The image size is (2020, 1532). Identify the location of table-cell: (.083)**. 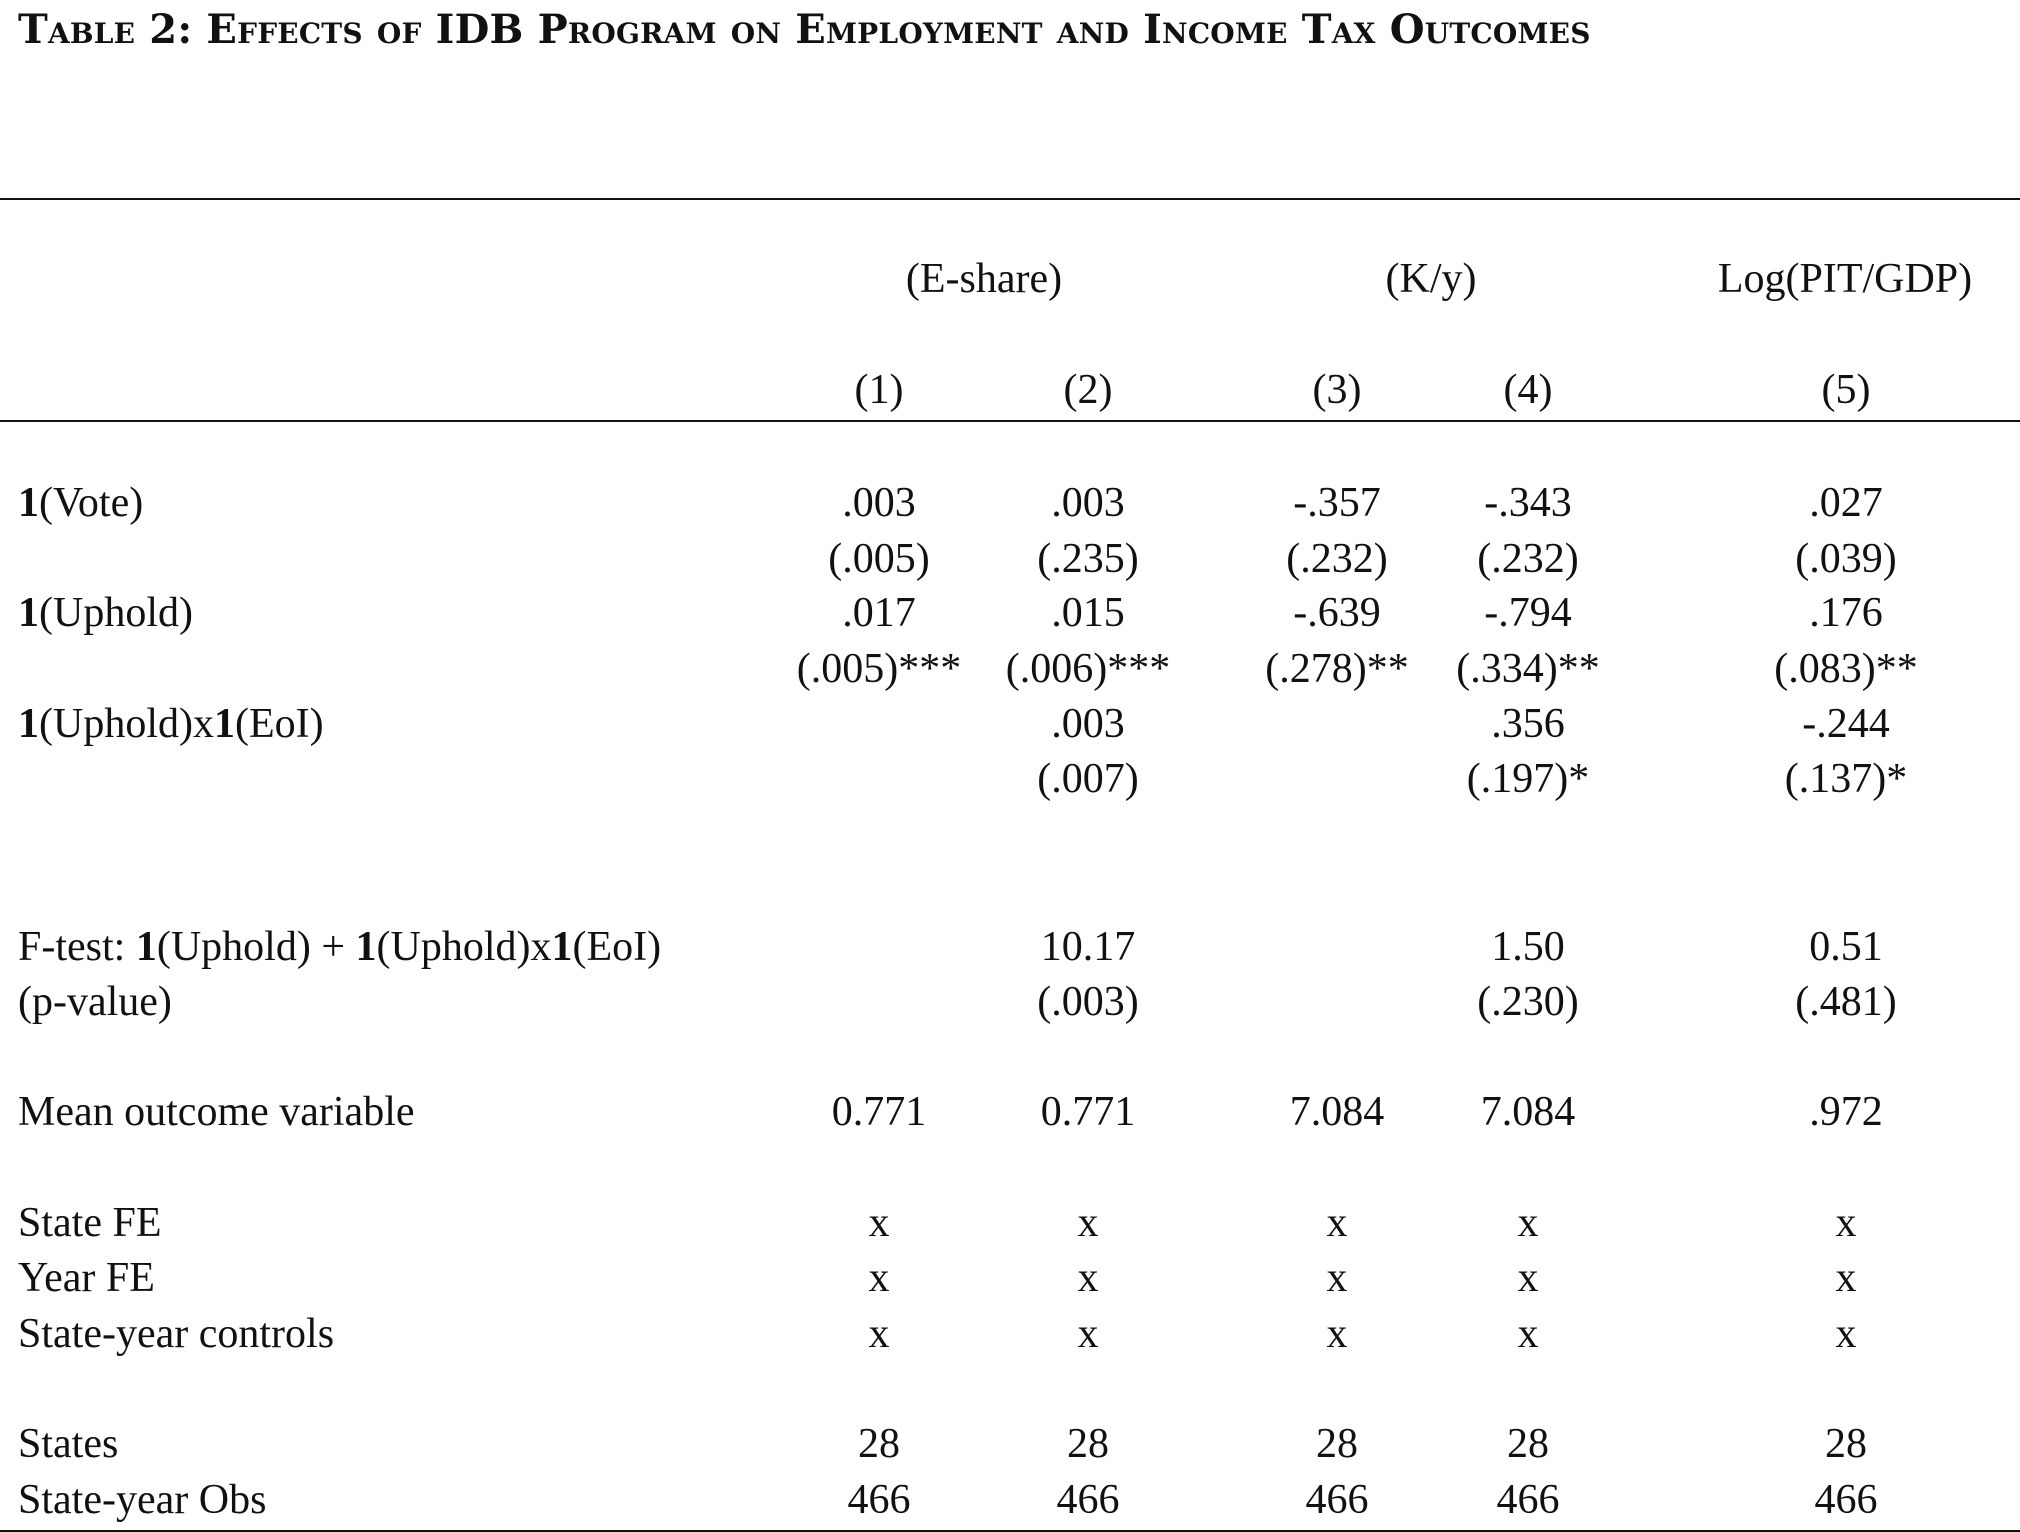
(1846, 669).